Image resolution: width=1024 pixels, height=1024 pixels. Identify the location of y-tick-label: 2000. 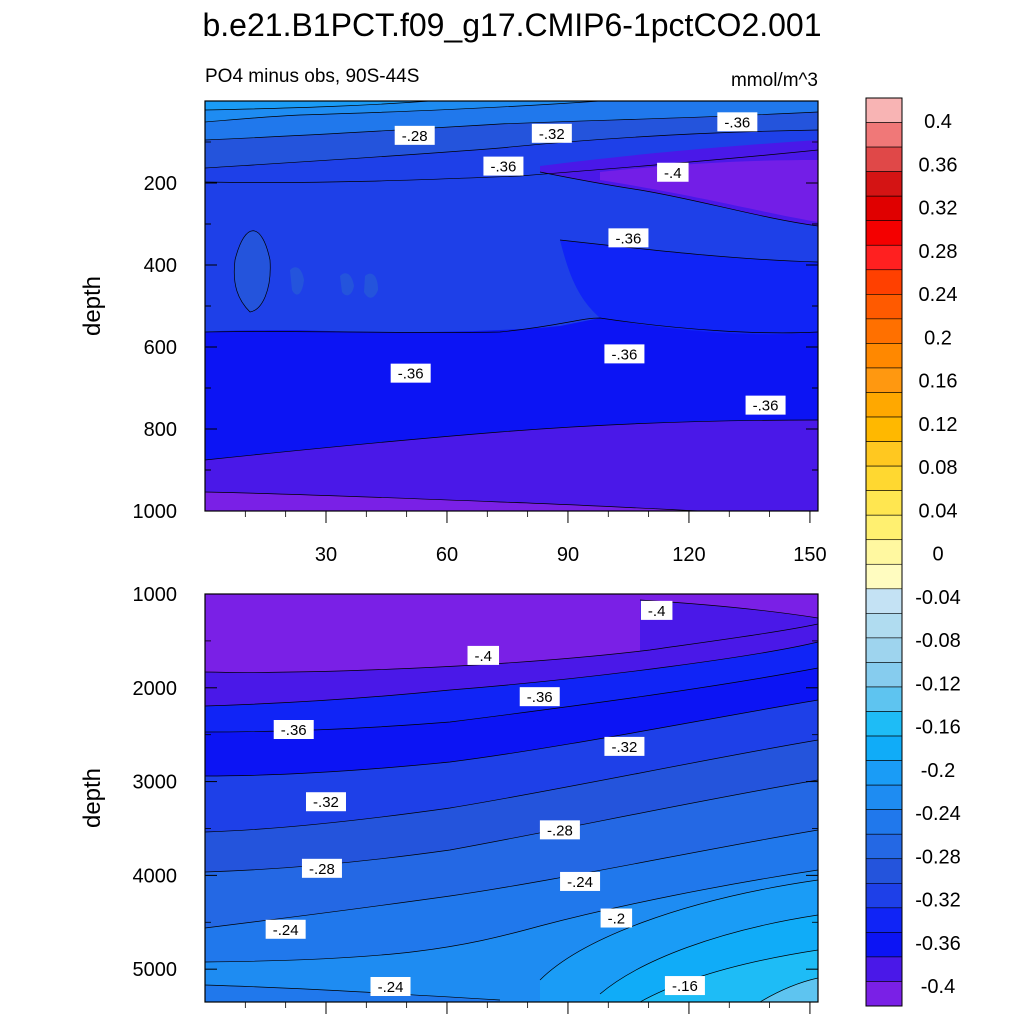
(155, 689).